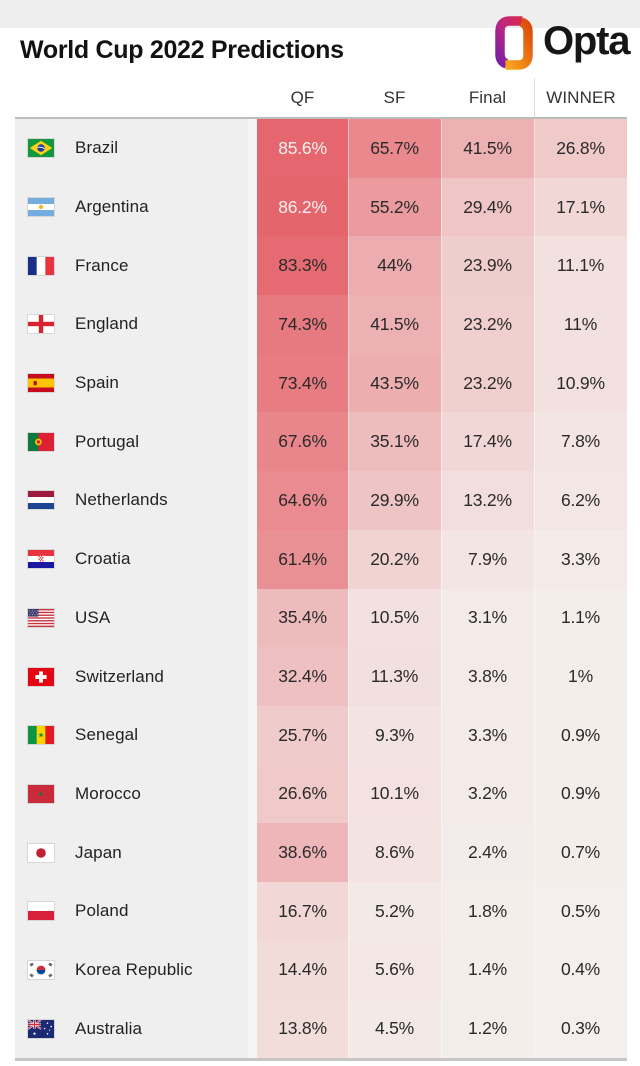 The height and width of the screenshot is (1066, 640). I want to click on value-cell-qf: 86.2%, so click(302, 207).